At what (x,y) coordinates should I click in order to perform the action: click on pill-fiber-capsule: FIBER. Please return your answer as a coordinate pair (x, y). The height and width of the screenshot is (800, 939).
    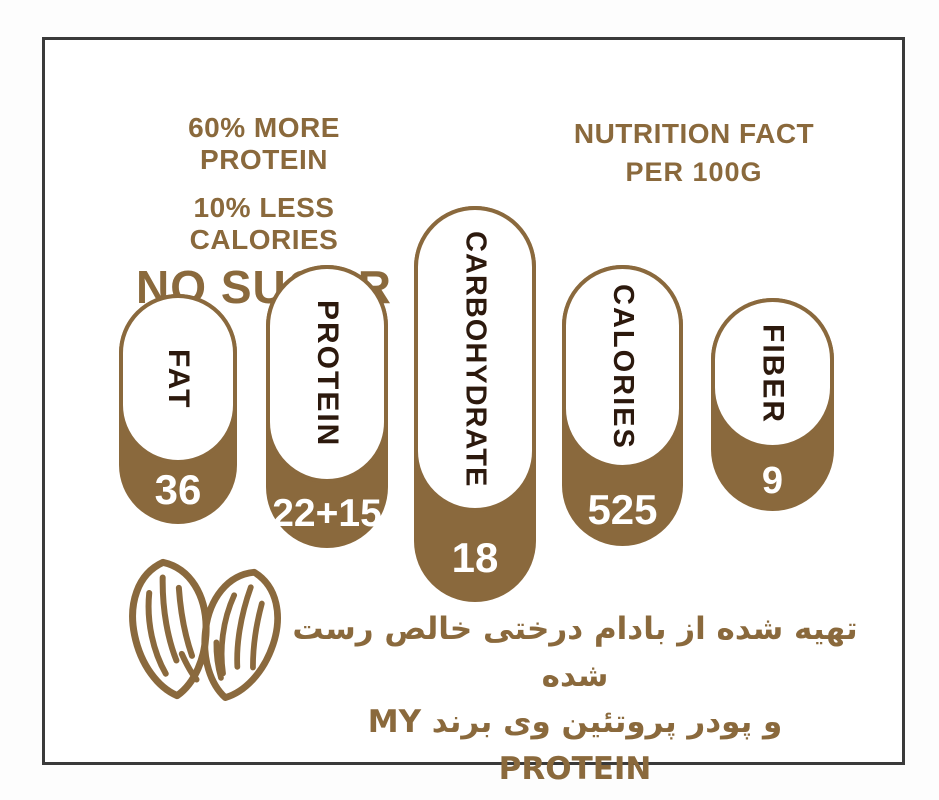
    Looking at the image, I should click on (772, 373).